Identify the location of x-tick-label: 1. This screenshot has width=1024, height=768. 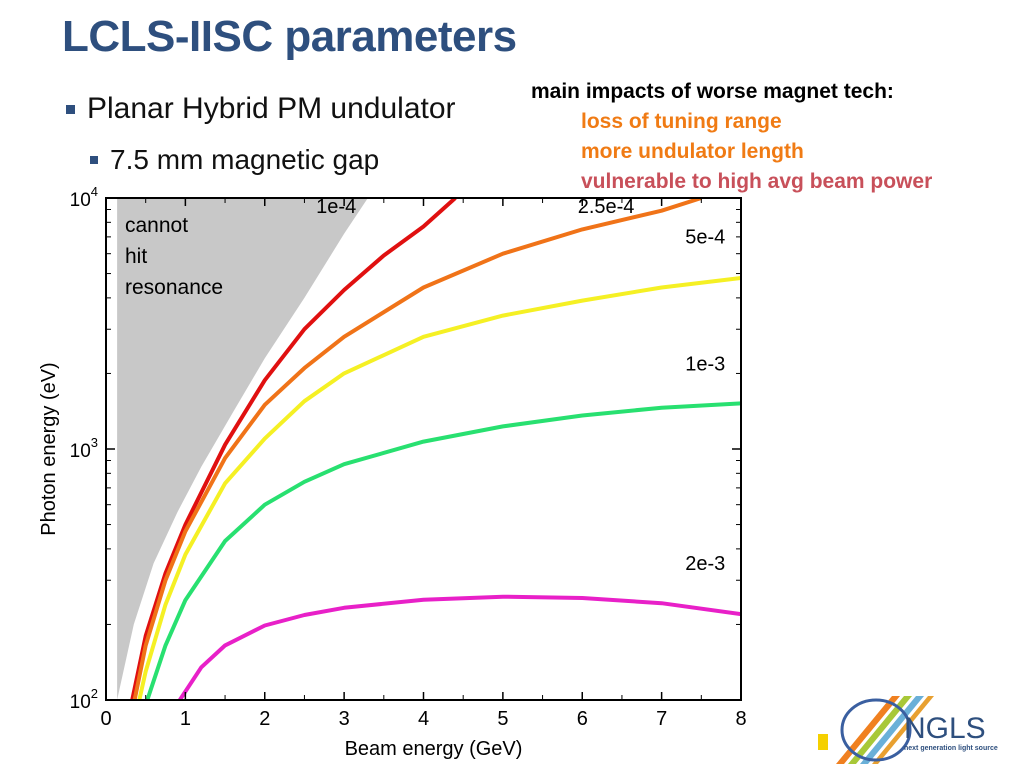
(185, 719).